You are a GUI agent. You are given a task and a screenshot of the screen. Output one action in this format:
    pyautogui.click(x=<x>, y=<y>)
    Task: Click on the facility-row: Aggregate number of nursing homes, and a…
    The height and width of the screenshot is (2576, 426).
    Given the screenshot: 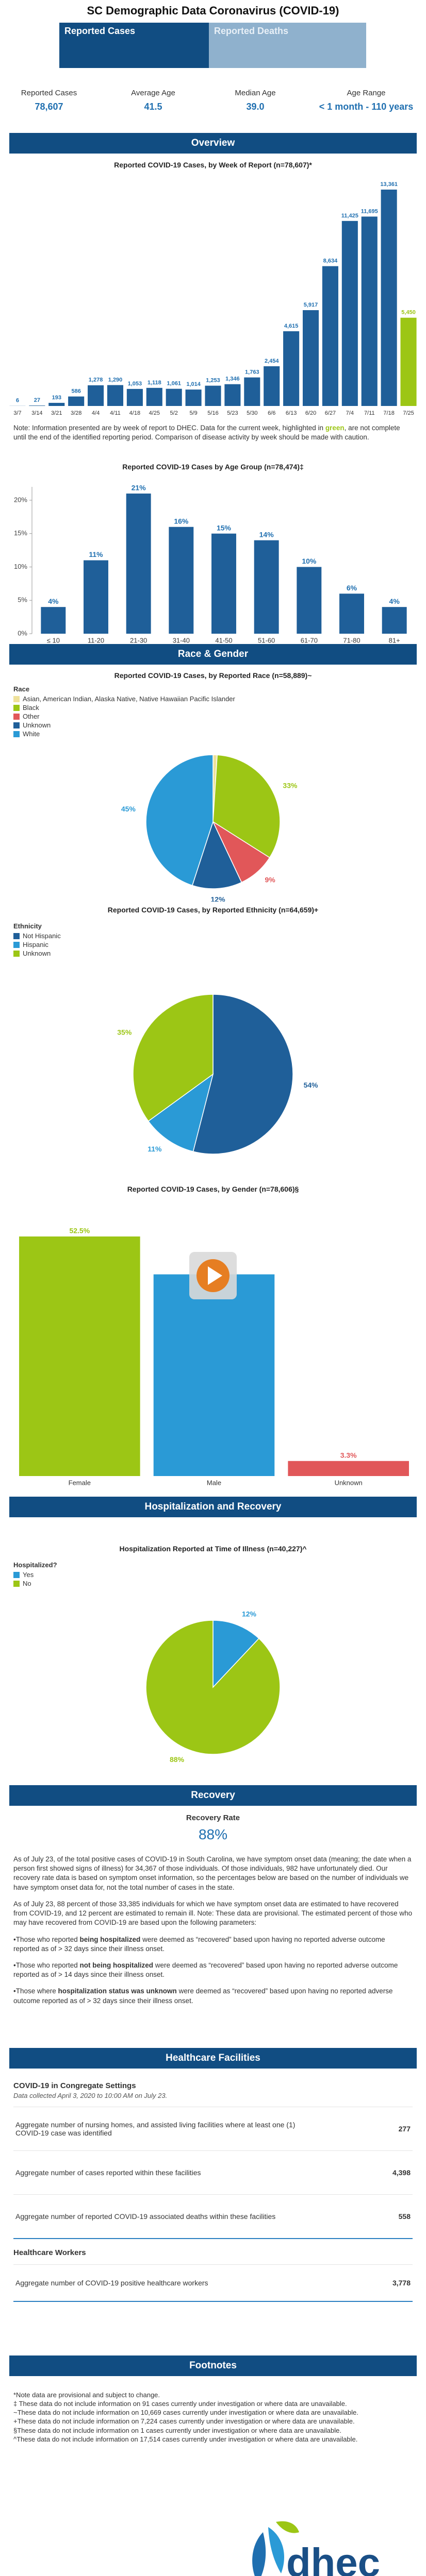 What is the action you would take?
    pyautogui.click(x=213, y=2128)
    